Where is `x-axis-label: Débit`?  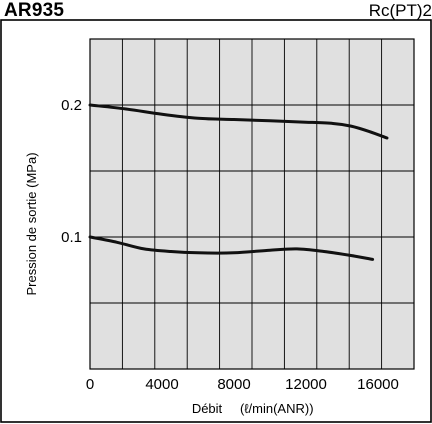 x-axis-label: Débit is located at coordinates (207, 408).